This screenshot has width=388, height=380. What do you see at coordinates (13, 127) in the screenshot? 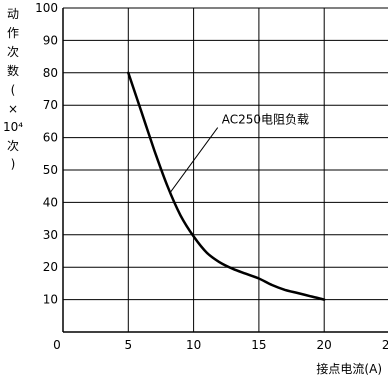
I see `y-axis-label-char: 10⁴` at bounding box center [13, 127].